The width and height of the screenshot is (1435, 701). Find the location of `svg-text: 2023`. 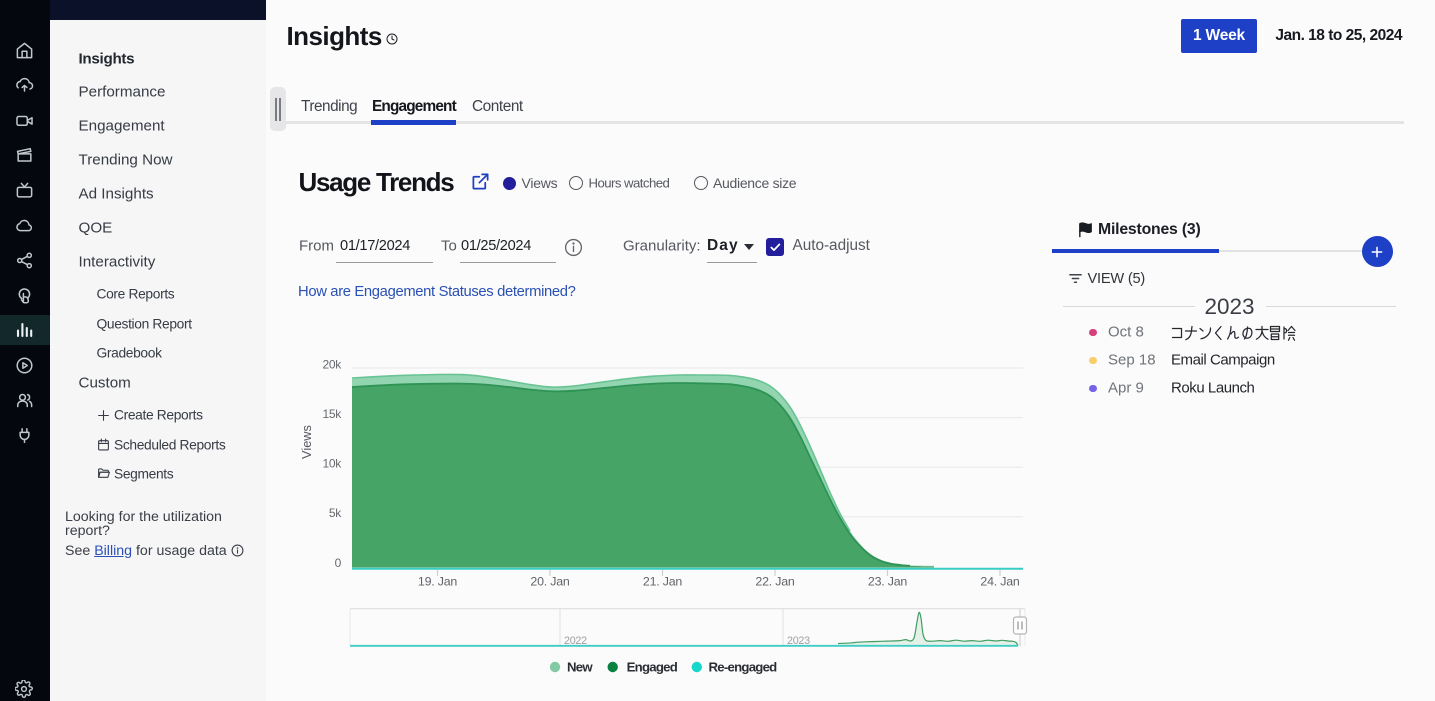

svg-text: 2023 is located at coordinates (798, 641).